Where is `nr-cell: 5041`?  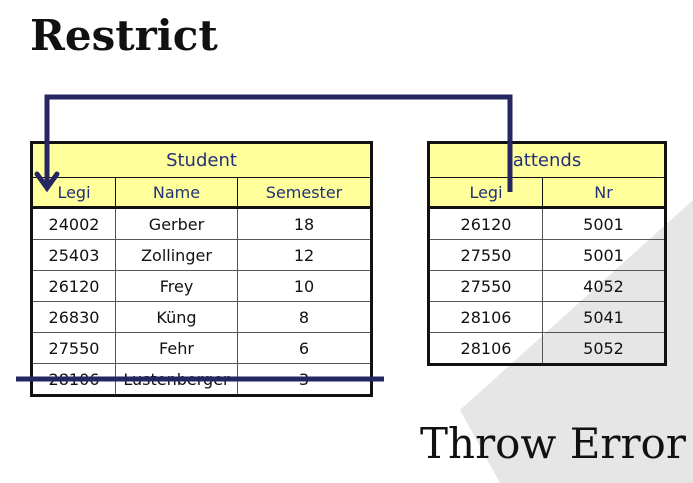
nr-cell: 5041 is located at coordinates (604, 317).